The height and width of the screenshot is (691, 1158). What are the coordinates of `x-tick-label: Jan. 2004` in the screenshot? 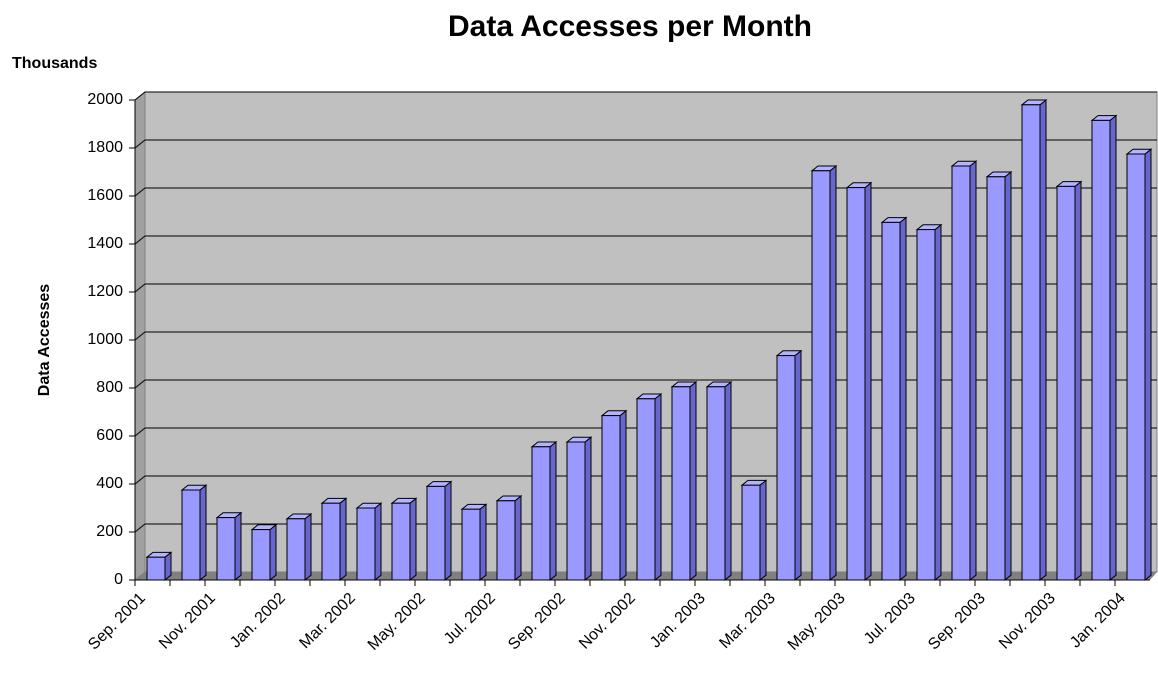 It's located at (1098, 621).